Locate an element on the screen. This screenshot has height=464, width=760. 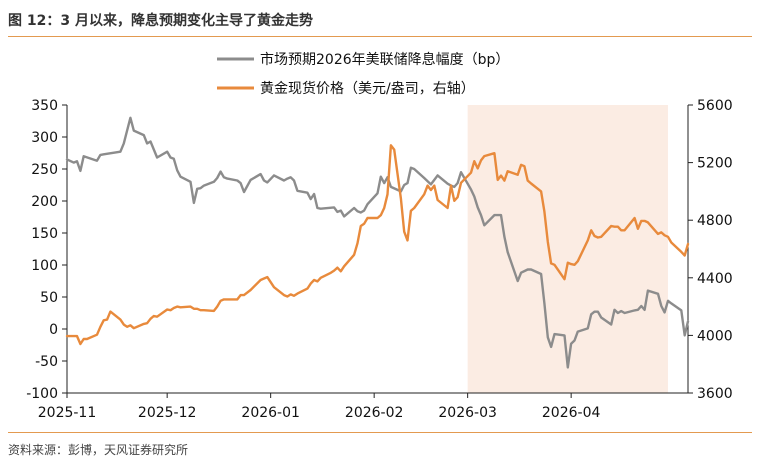
left-tick-label: 150 is located at coordinates (44, 234).